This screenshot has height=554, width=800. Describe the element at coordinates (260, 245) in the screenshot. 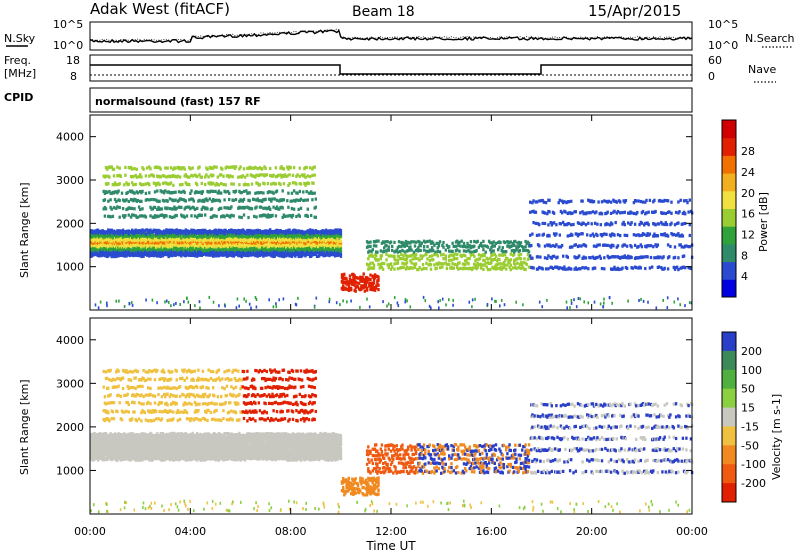

I see `heatmap-cell-0-2078` at that location.